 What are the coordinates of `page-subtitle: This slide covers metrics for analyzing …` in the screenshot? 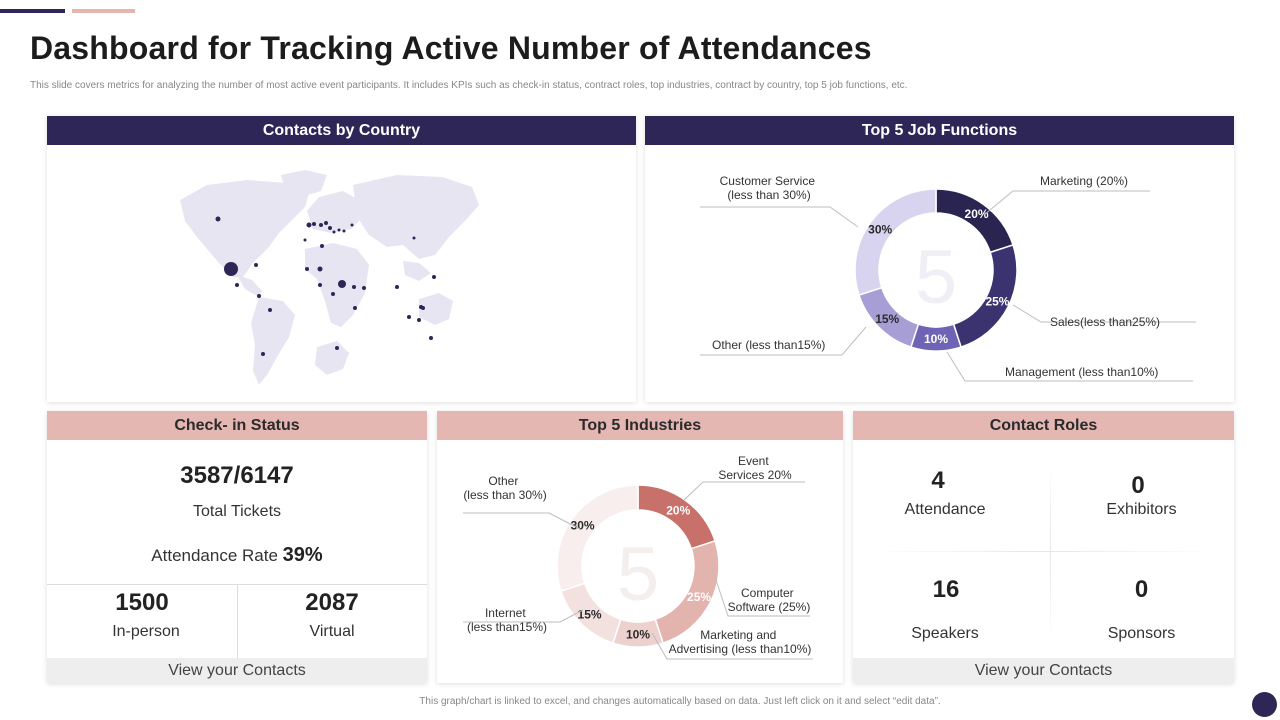 It's located at (469, 85).